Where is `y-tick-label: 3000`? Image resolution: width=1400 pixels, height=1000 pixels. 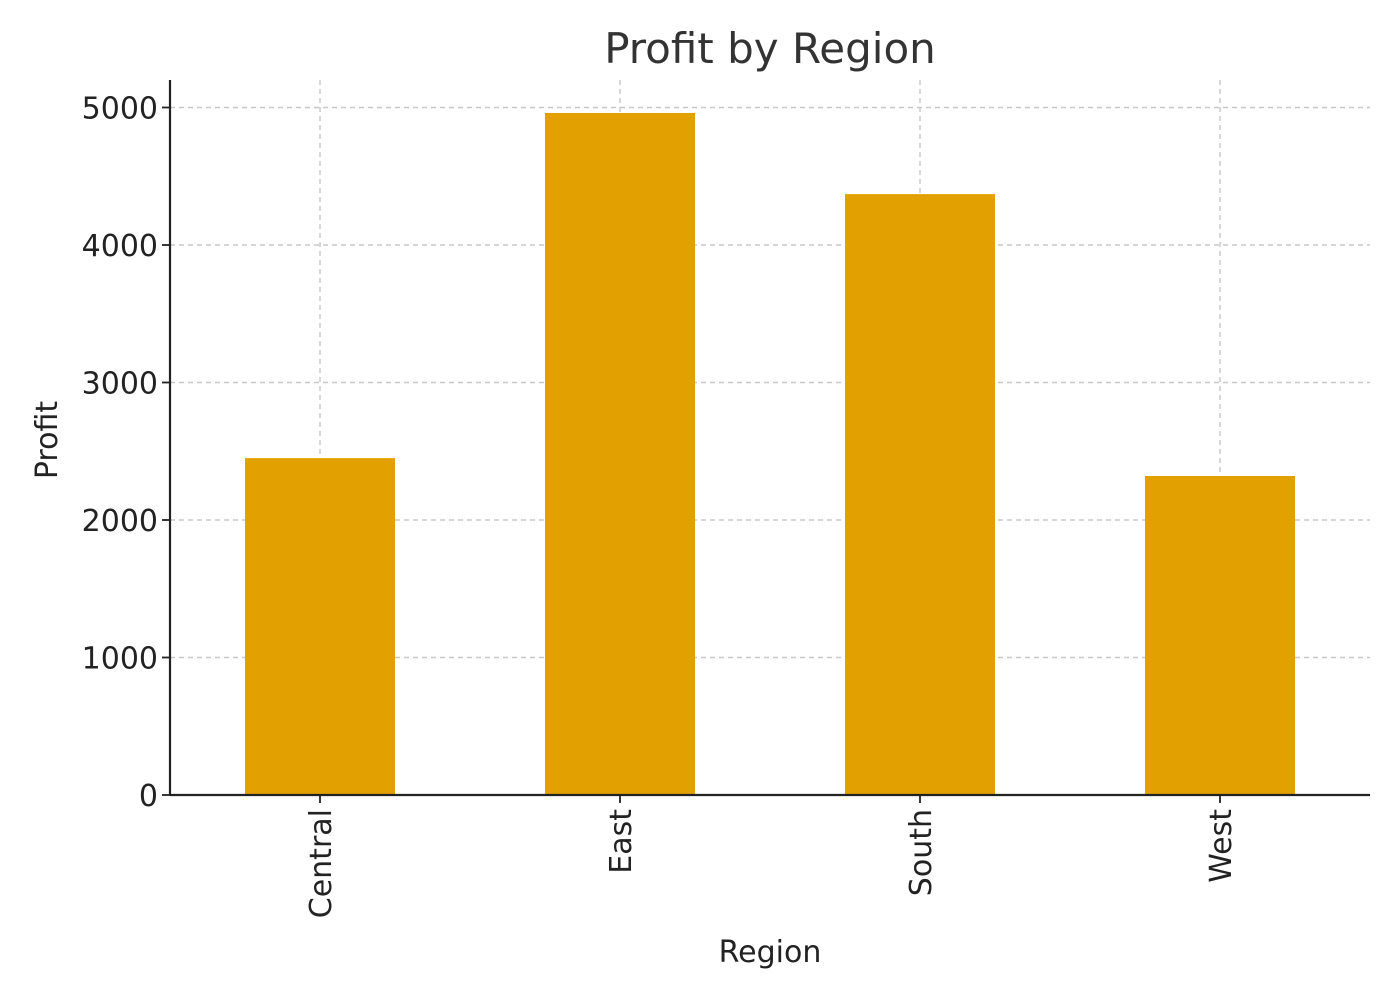
y-tick-label: 3000 is located at coordinates (120, 384).